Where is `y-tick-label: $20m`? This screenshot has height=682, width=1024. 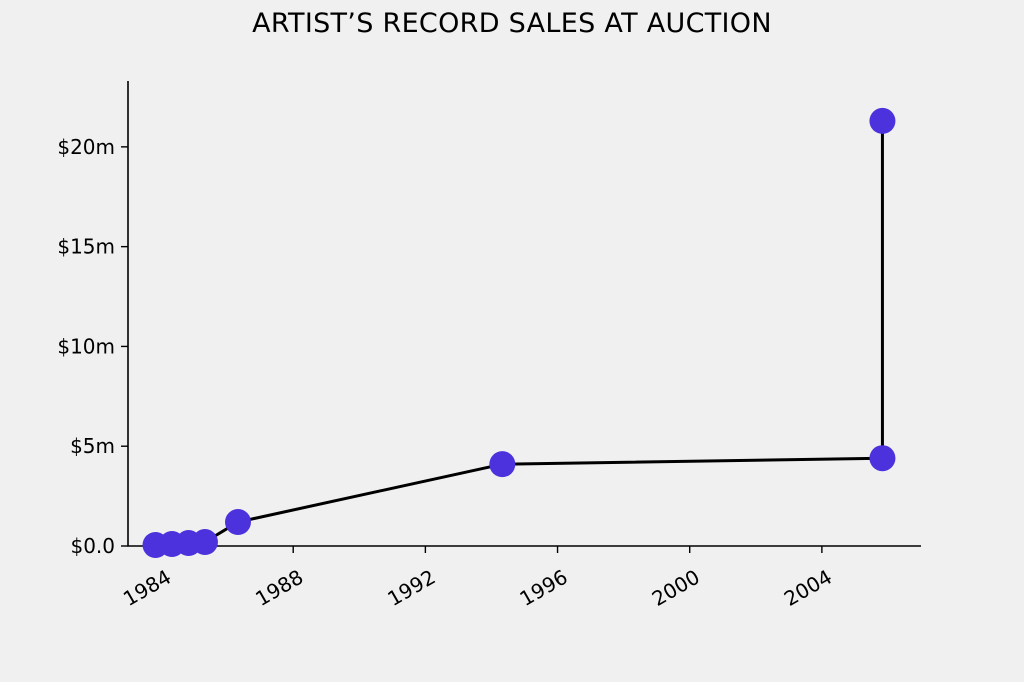 y-tick-label: $20m is located at coordinates (86, 147).